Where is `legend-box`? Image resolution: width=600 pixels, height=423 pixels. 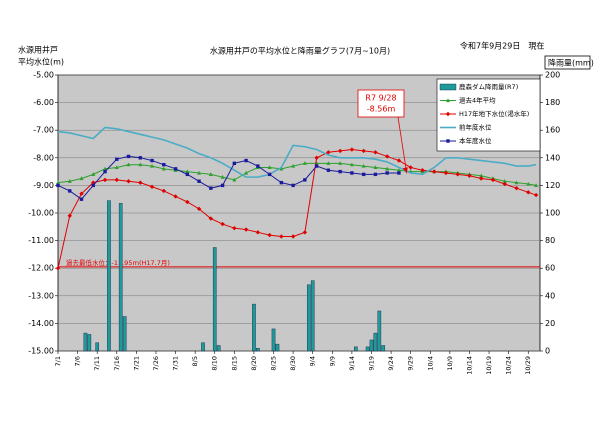 legend-box is located at coordinates (488, 115).